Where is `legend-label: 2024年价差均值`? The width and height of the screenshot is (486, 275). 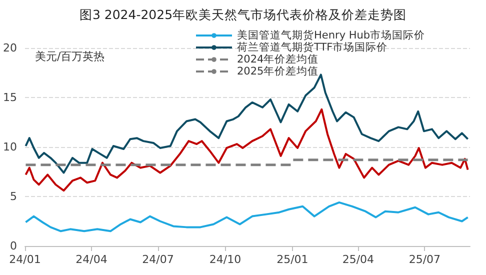 legend-label: 2024年价差均值 is located at coordinates (278, 60).